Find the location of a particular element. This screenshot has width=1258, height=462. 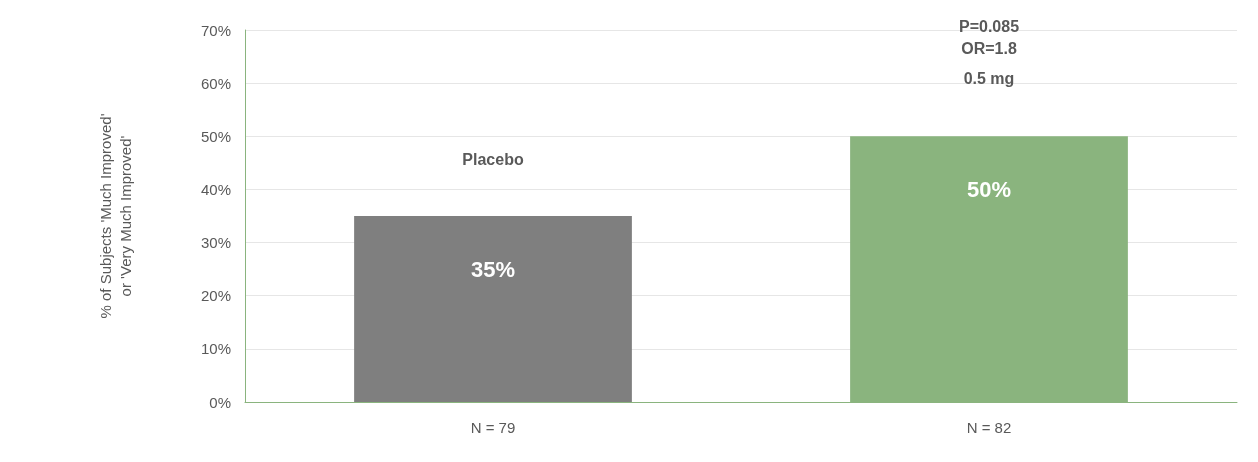

y-tick-label: 60% is located at coordinates (215, 83).